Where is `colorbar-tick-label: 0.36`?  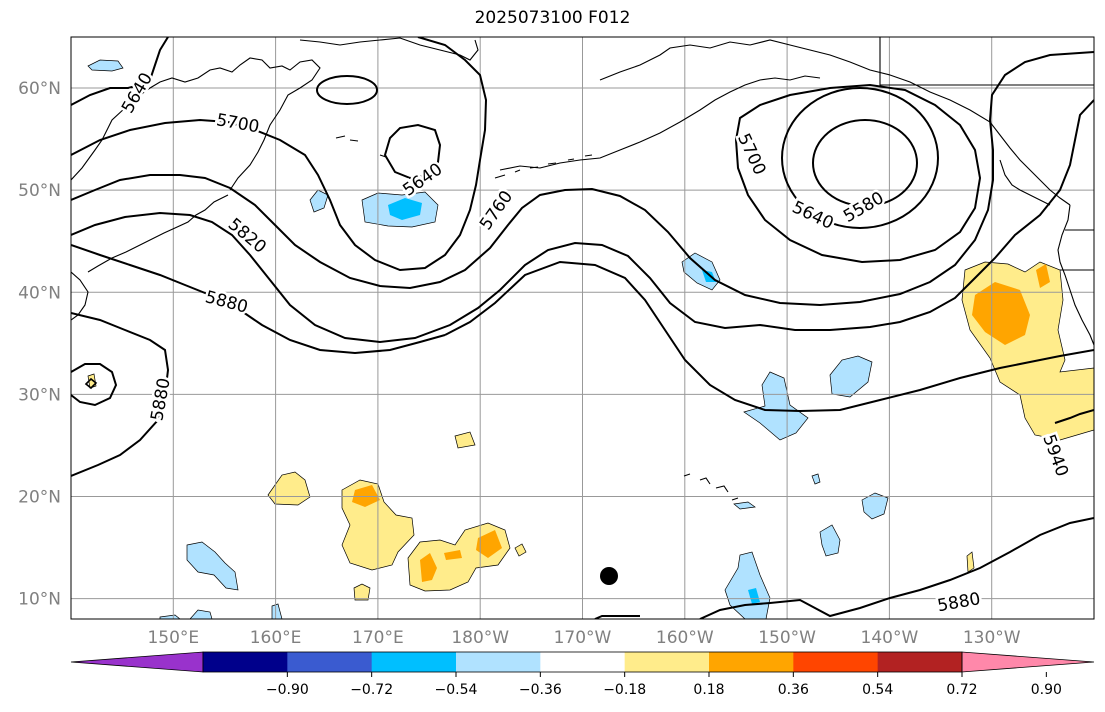 colorbar-tick-label: 0.36 is located at coordinates (793, 690).